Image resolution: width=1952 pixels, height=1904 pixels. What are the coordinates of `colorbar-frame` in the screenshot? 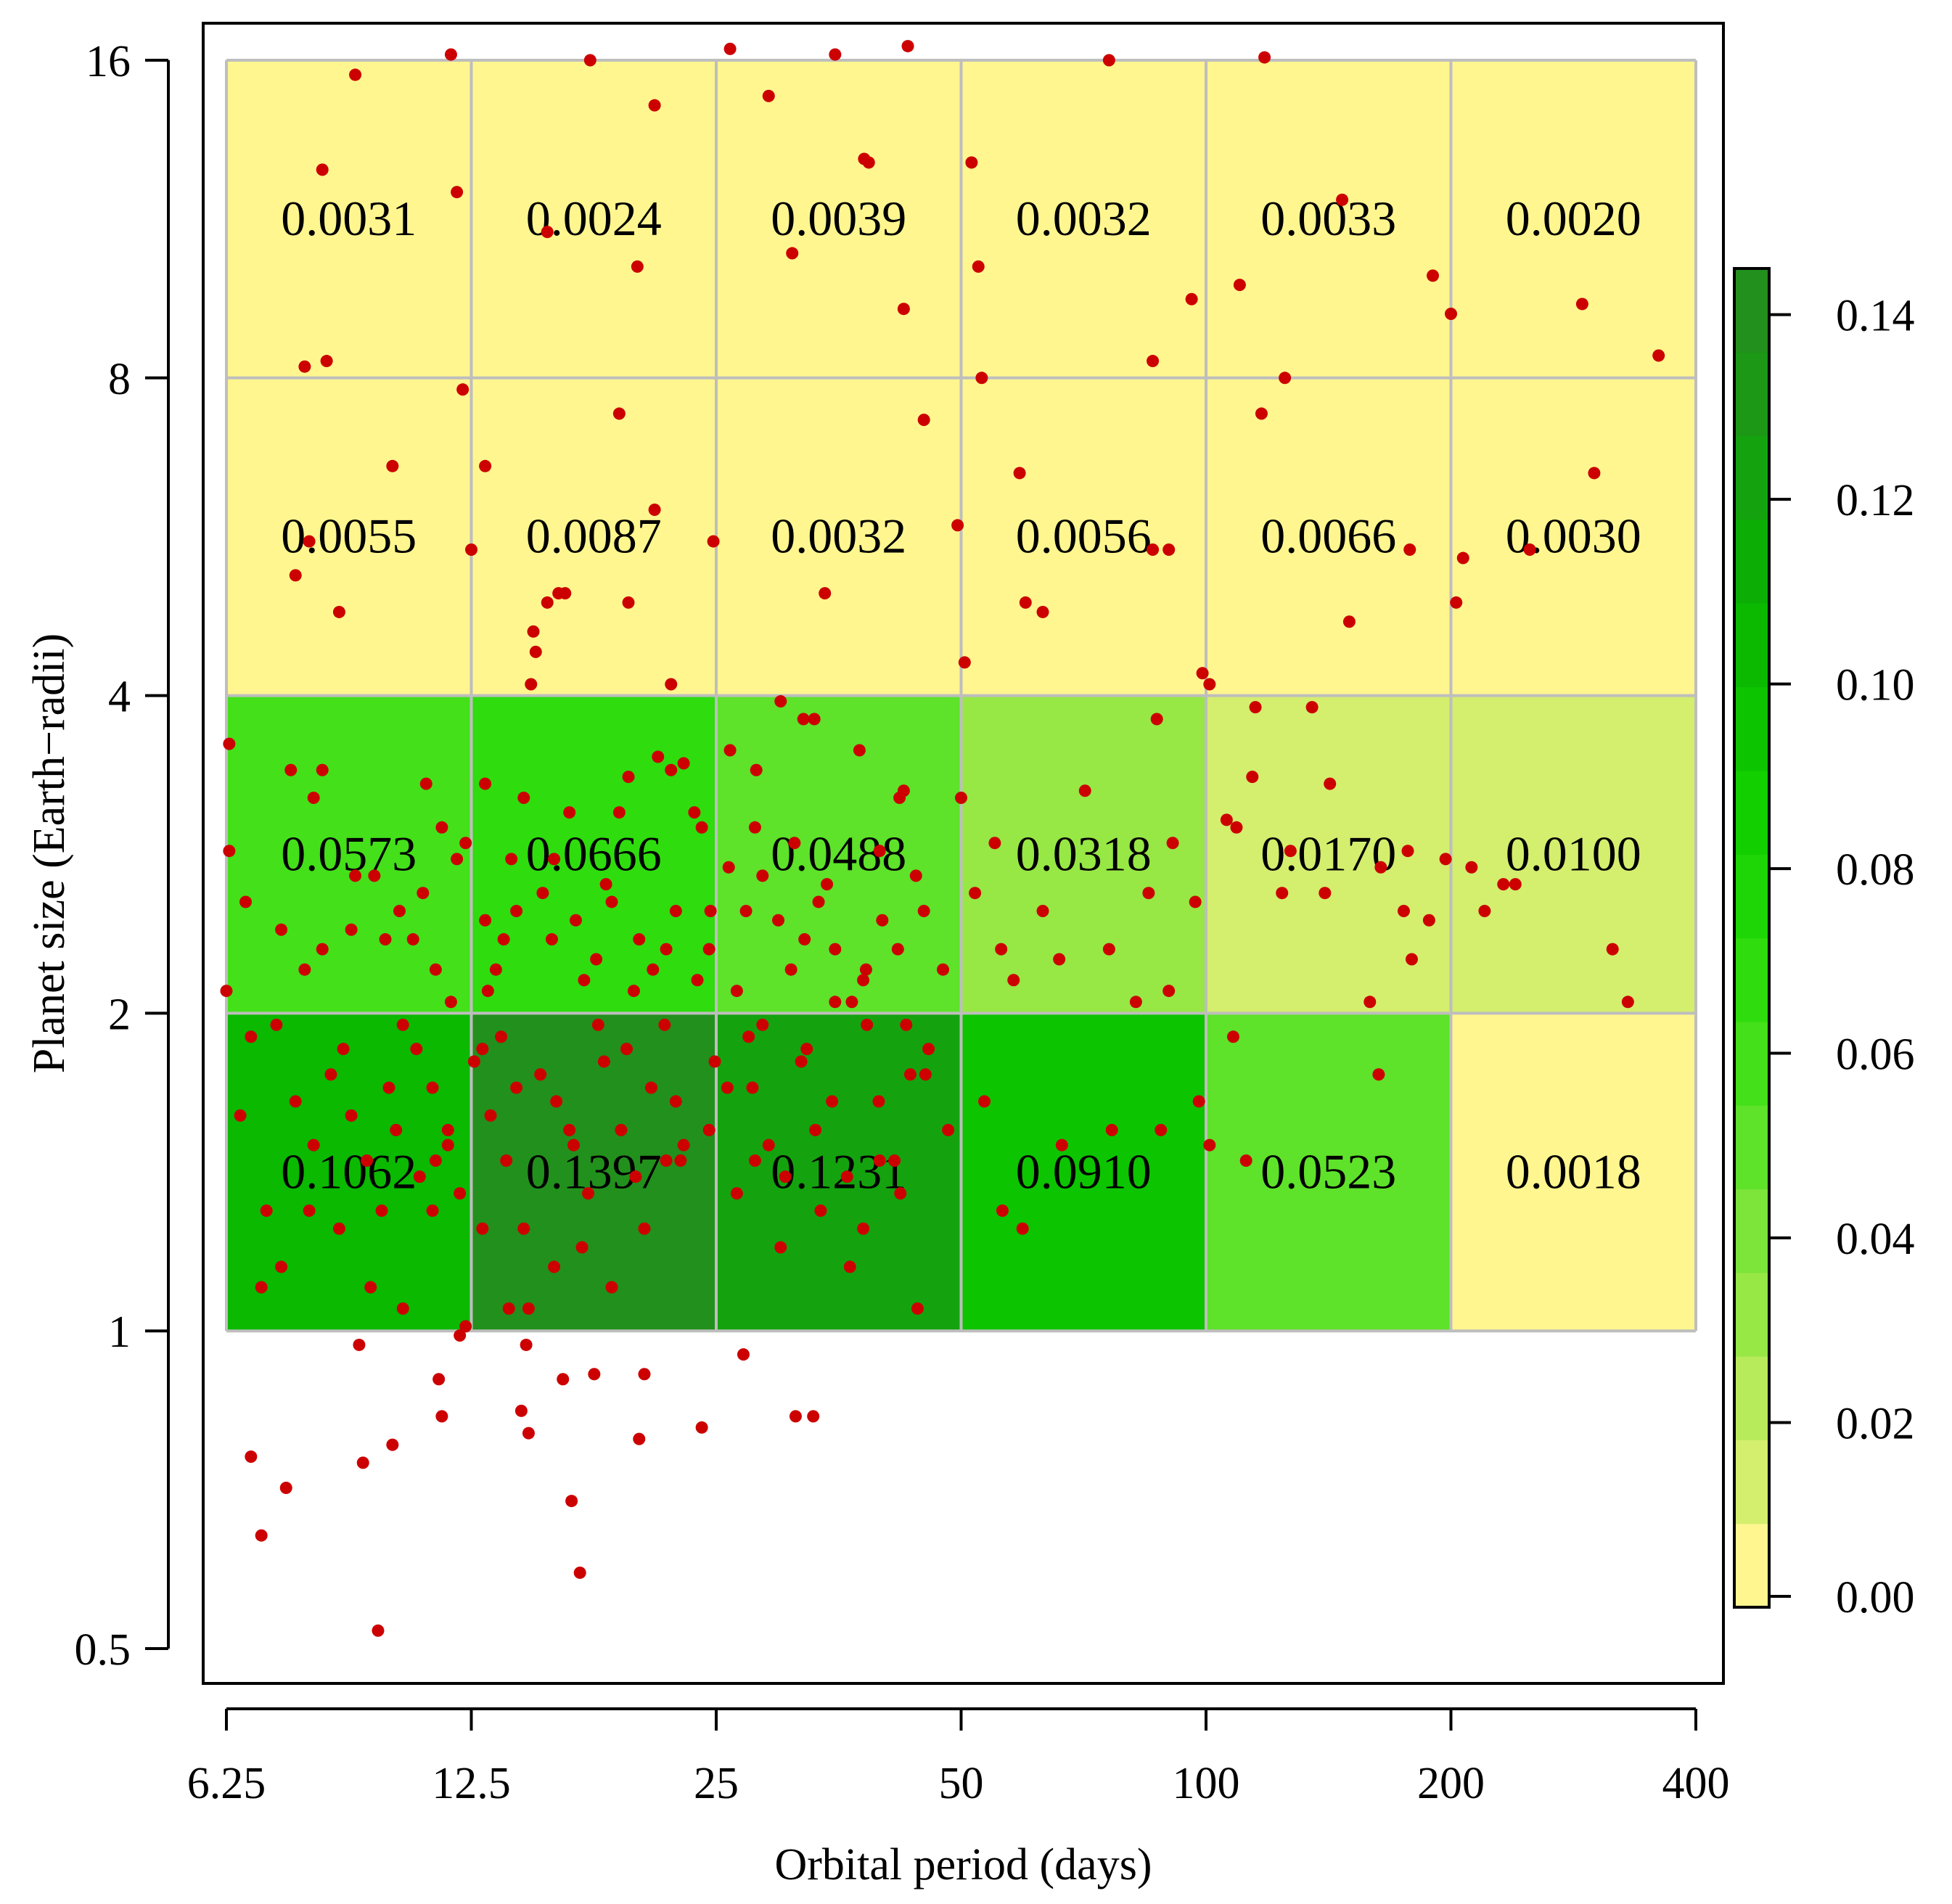 It's located at (1752, 938).